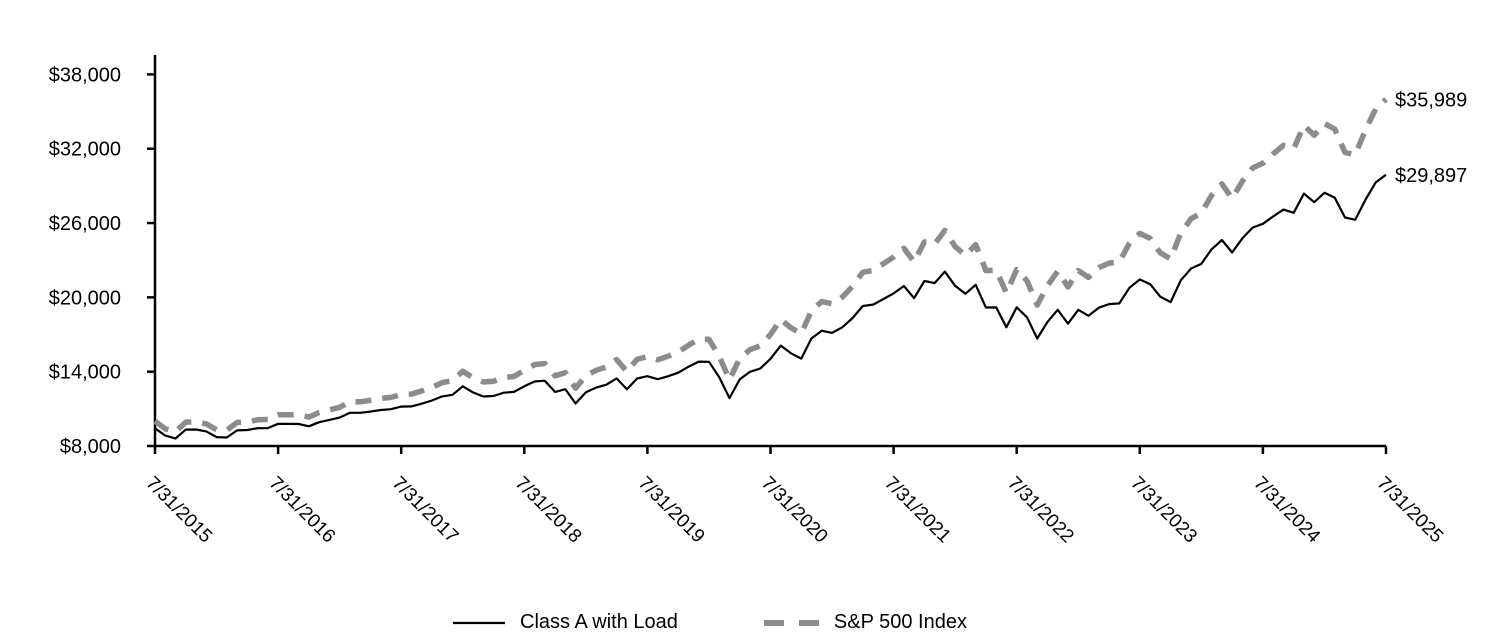 Image resolution: width=1512 pixels, height=636 pixels. I want to click on class-a-solid-line-sample, so click(479, 622).